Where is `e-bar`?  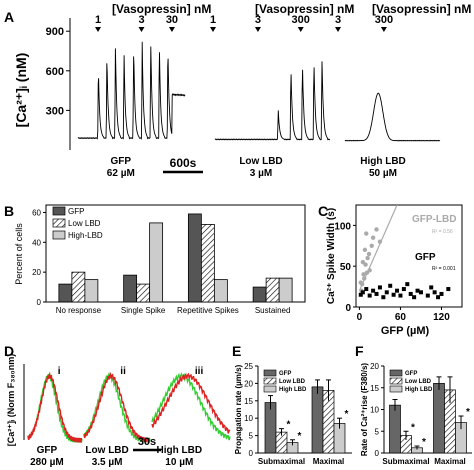 e-bar is located at coordinates (270, 428).